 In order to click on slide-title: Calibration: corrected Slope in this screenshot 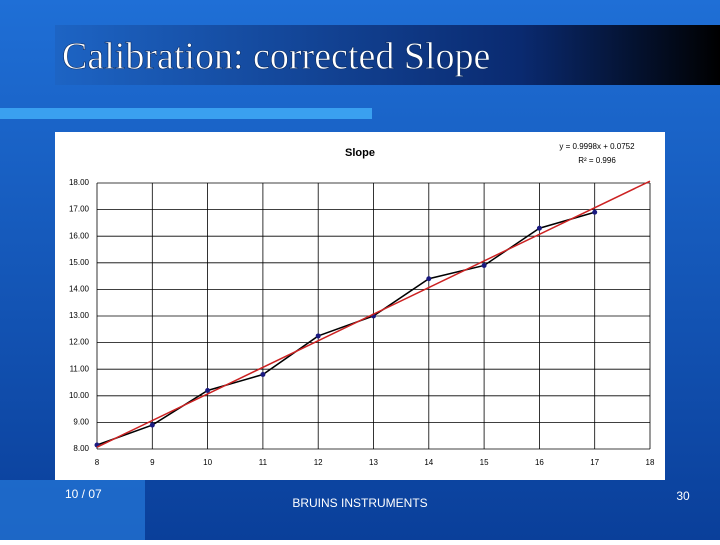, I will do `click(276, 57)`.